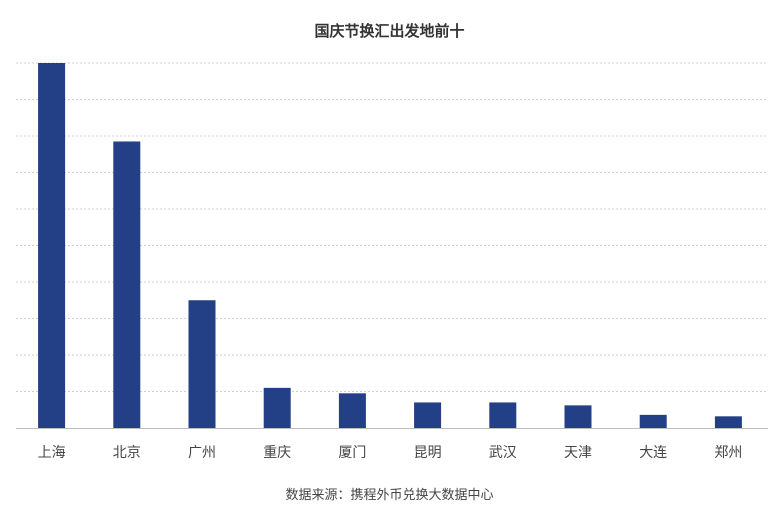  What do you see at coordinates (728, 453) in the screenshot?
I see `x-tick-label: 郑州` at bounding box center [728, 453].